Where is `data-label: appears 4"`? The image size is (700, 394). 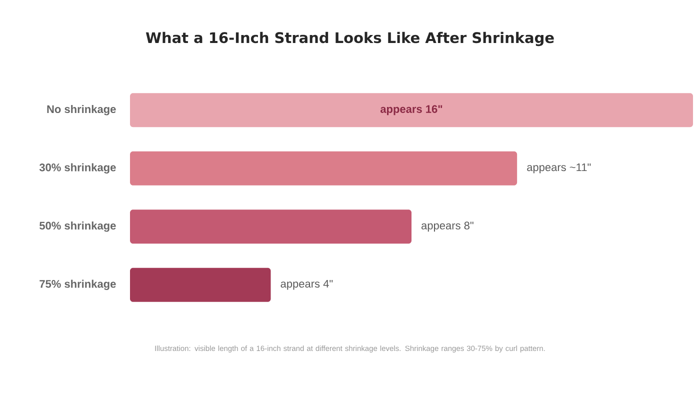
data-label: appears 4" is located at coordinates (306, 285).